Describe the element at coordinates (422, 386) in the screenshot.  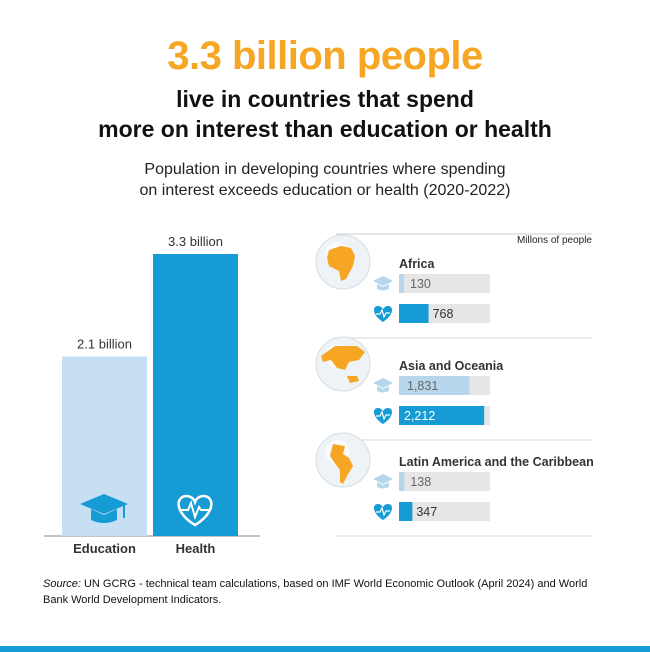
I see `education-value-label-1: 1,831` at that location.